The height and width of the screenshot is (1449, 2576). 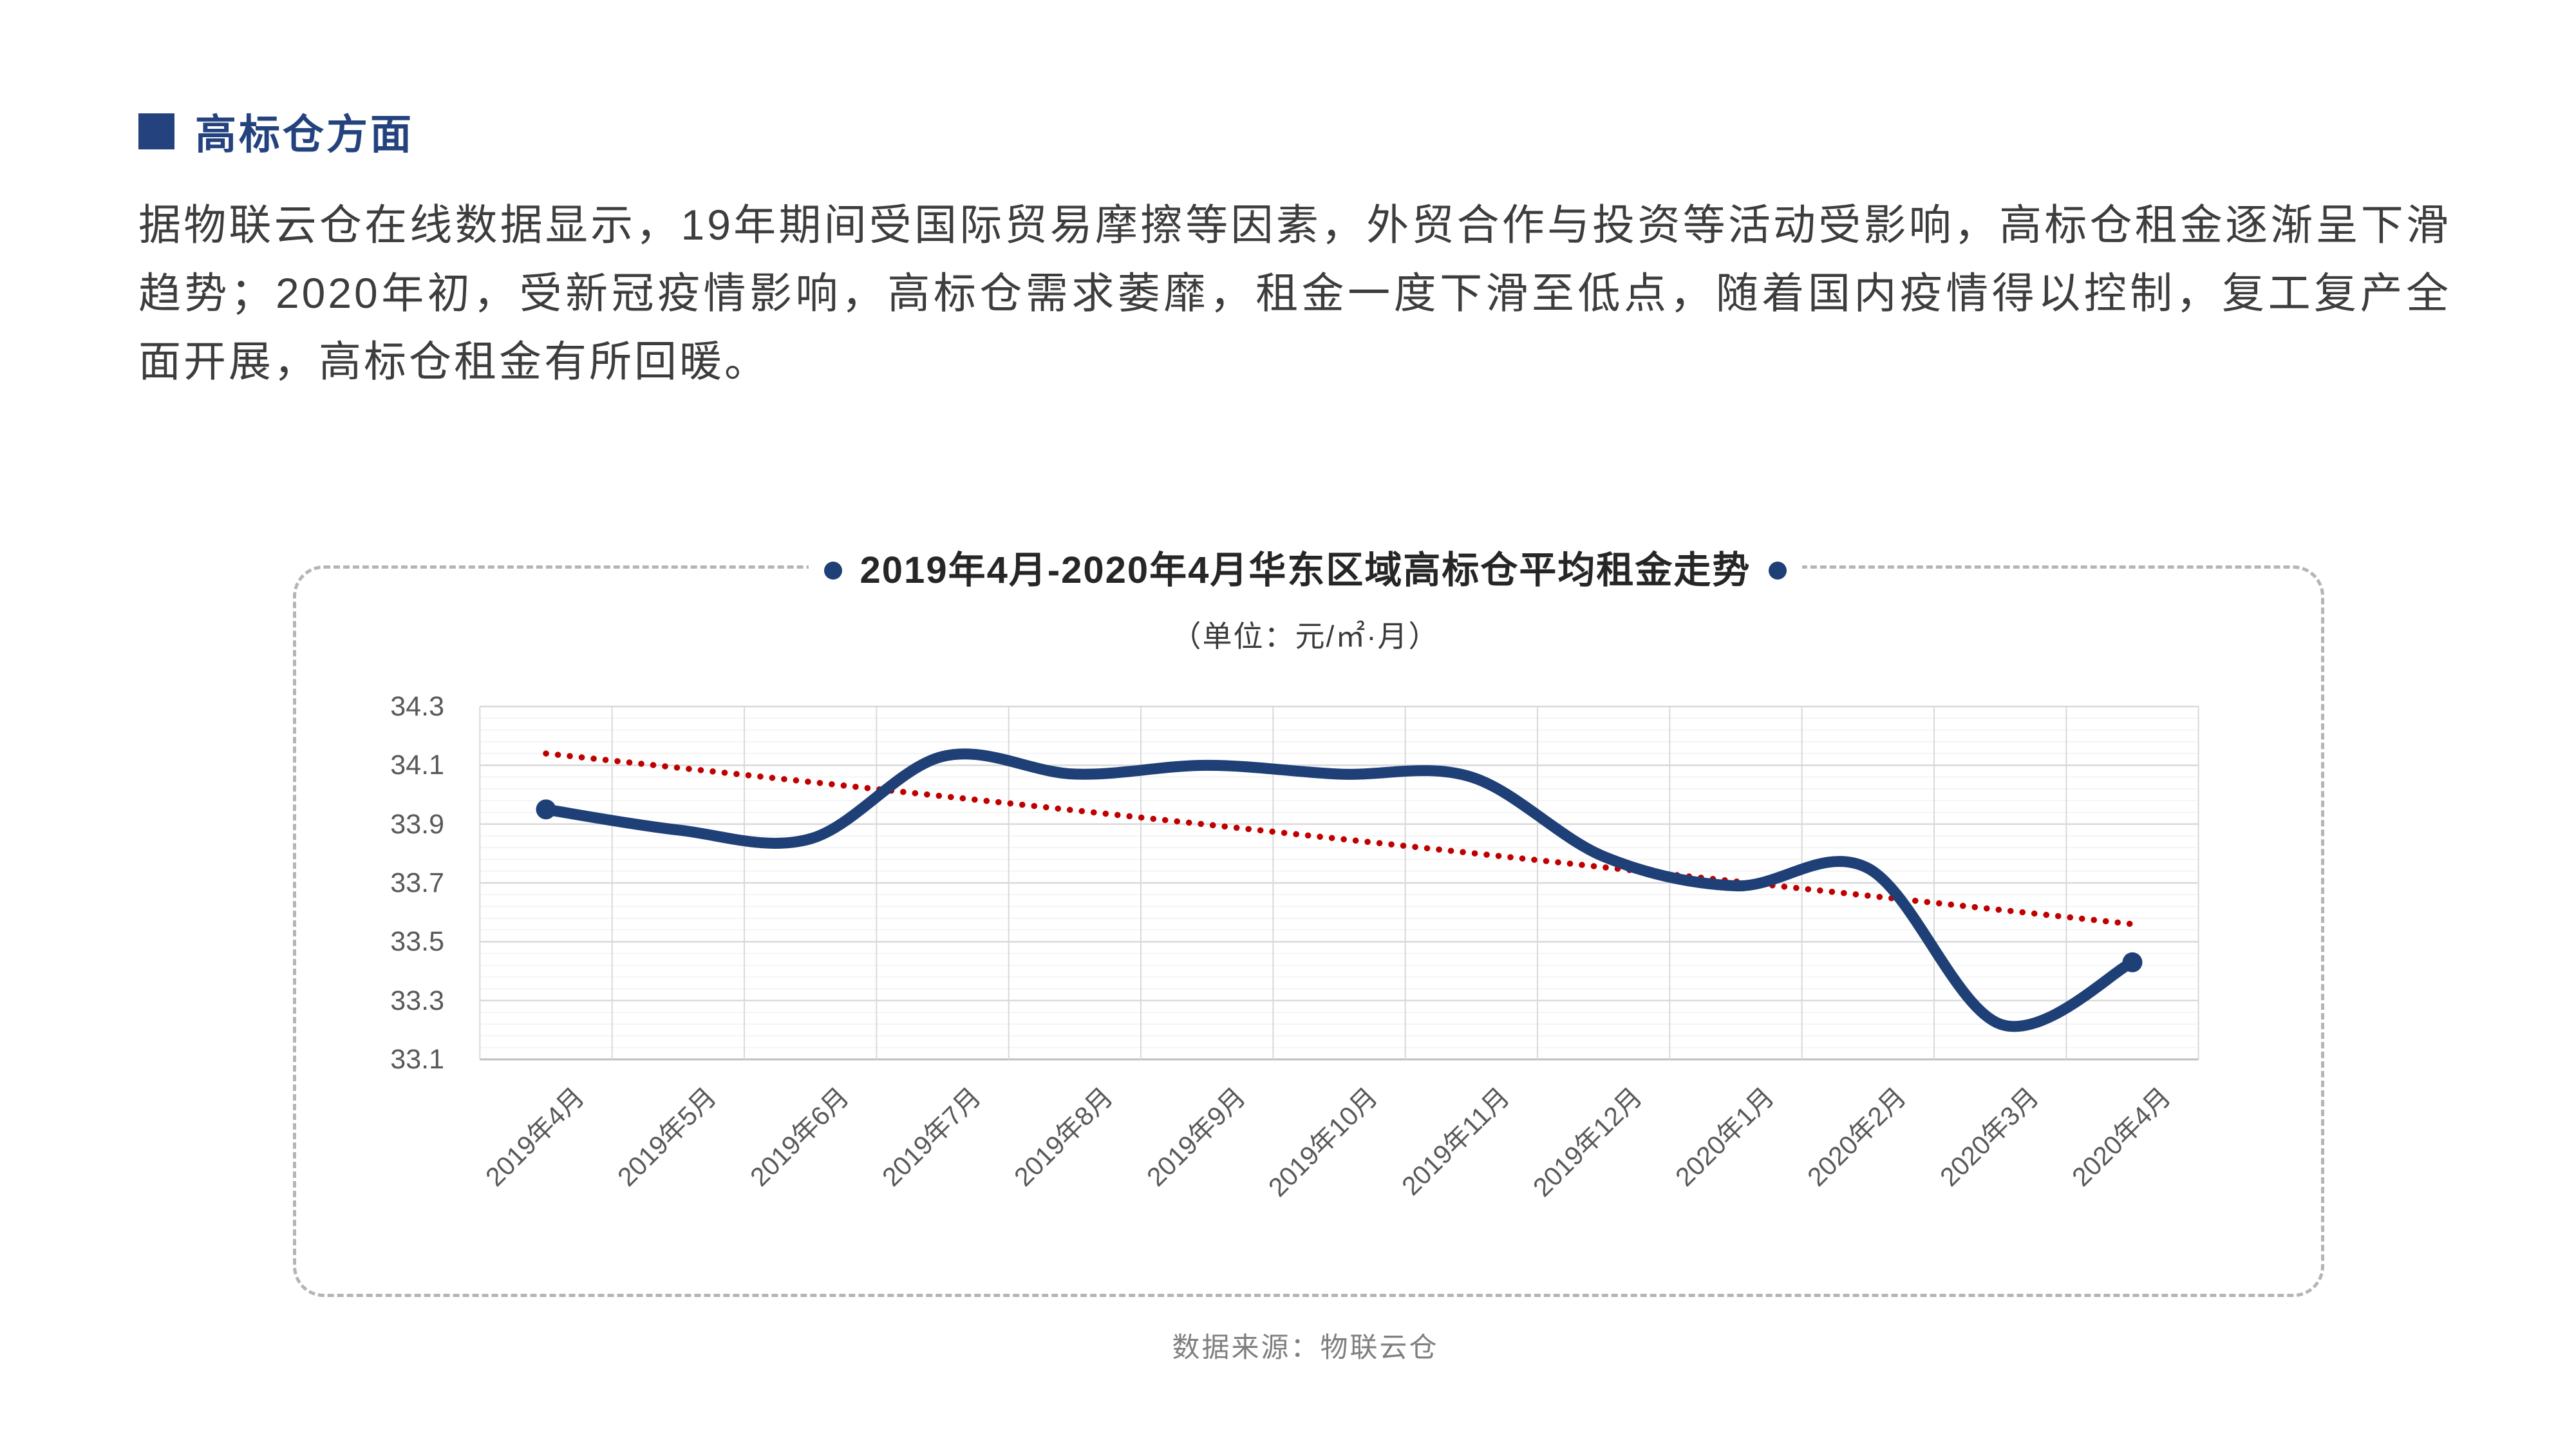 I want to click on y-tick-label: 33.1, so click(x=417, y=1060).